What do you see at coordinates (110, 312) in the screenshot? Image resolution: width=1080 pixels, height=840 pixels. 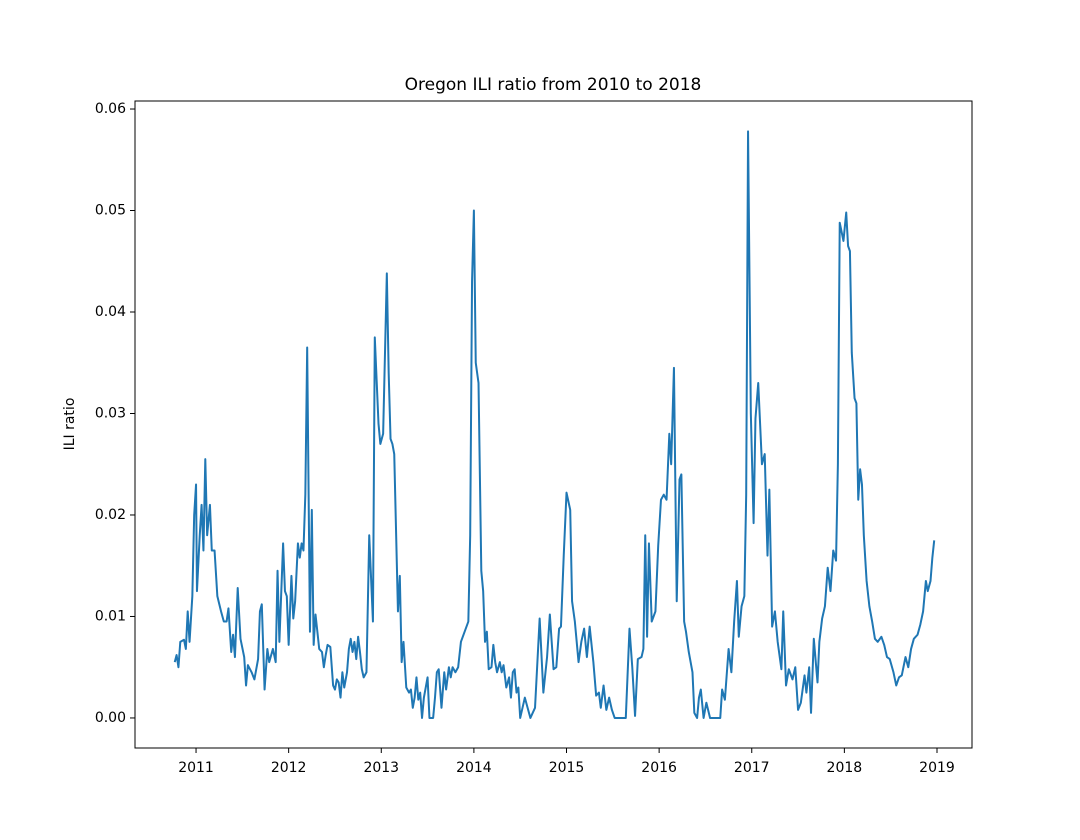 I see `y-tick-label: 0.04` at bounding box center [110, 312].